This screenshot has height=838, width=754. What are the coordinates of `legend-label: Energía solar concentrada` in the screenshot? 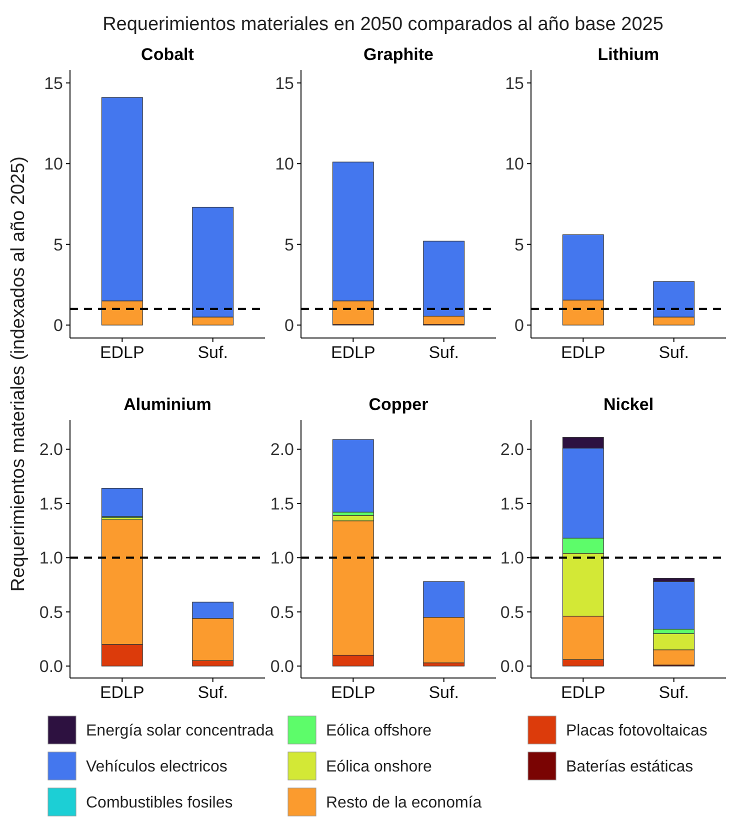 It's located at (180, 731).